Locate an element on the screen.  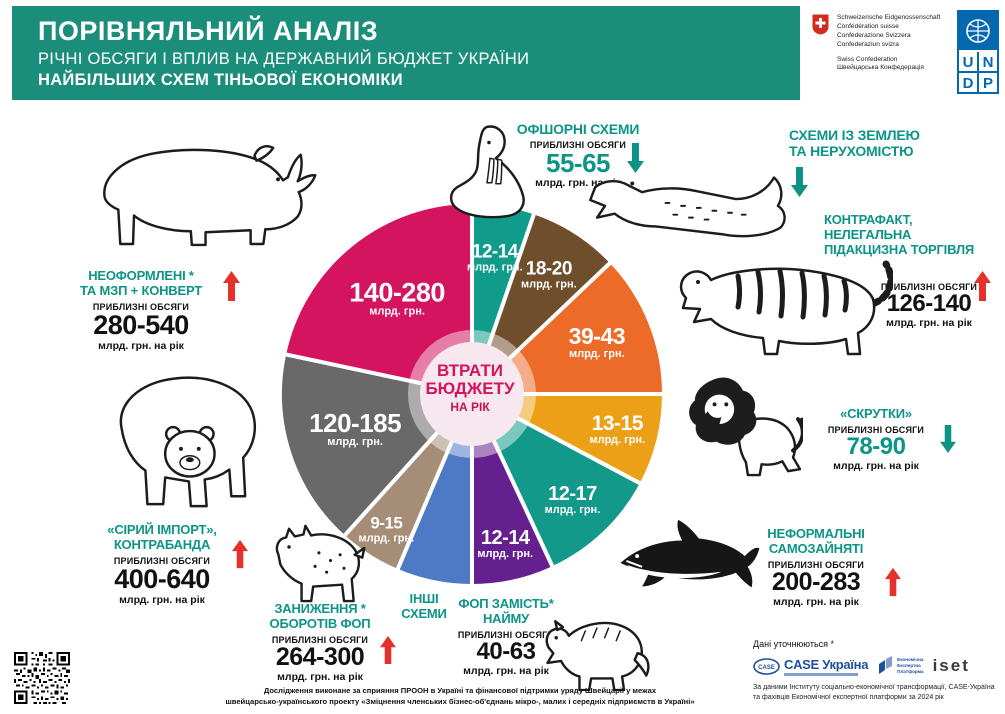
wolf-illustration is located at coordinates (597, 655).